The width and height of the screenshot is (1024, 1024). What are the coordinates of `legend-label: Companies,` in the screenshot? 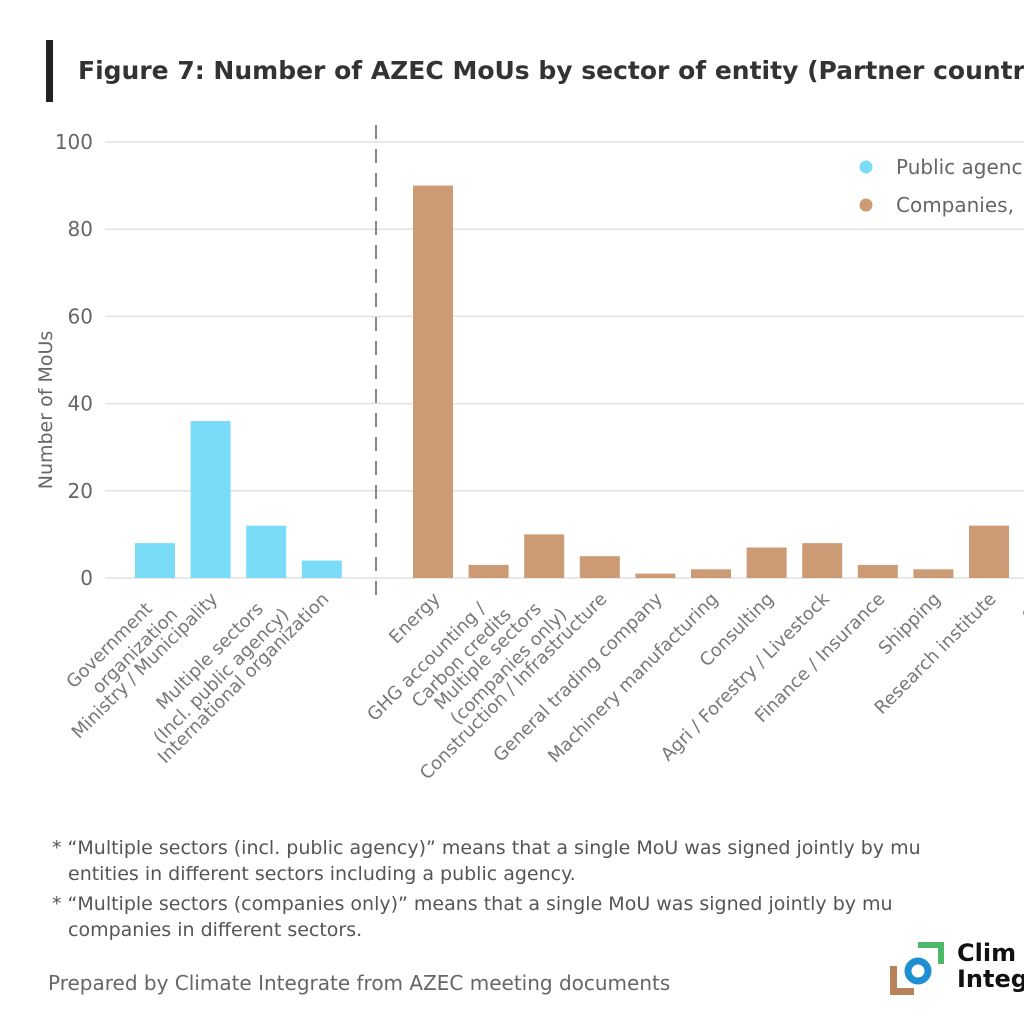 It's located at (955, 205).